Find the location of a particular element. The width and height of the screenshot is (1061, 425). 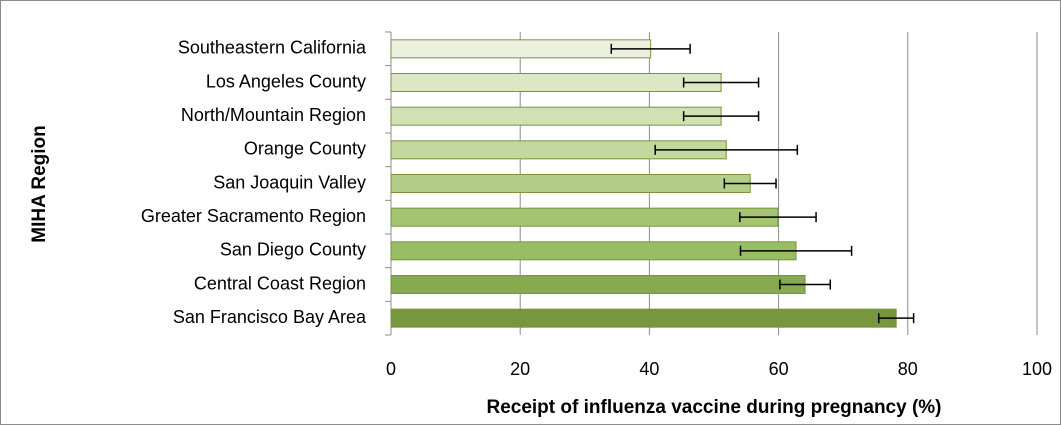

y-tick-label: Los Angeles County is located at coordinates (286, 81).